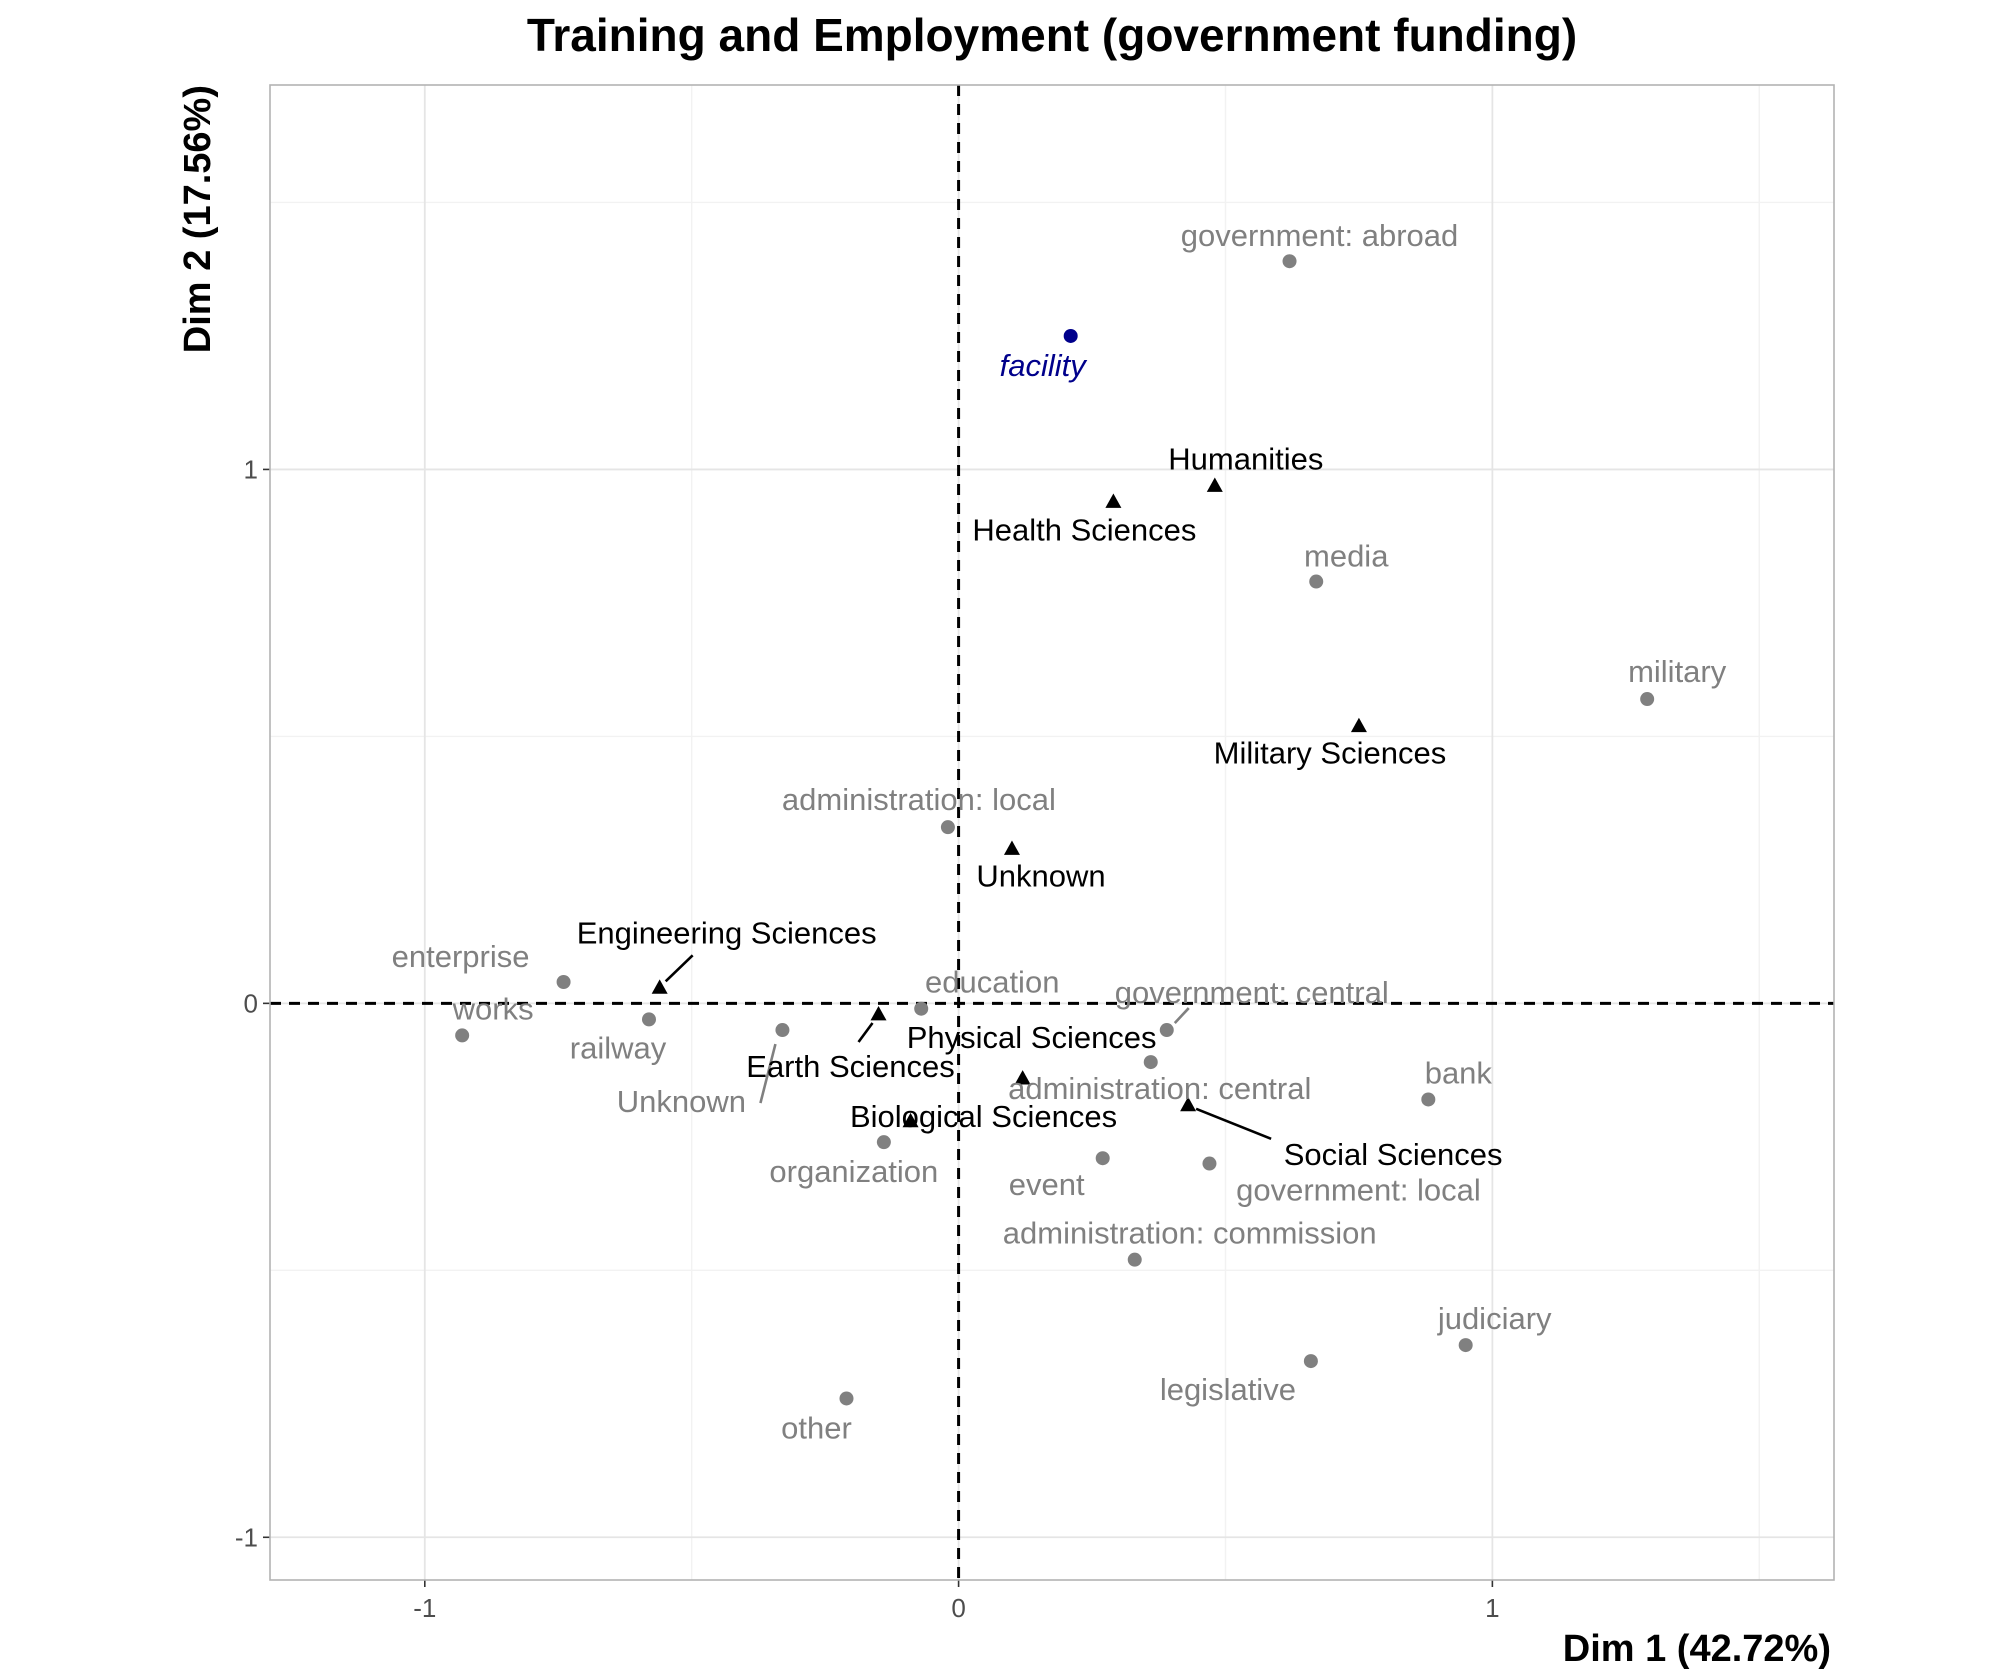  What do you see at coordinates (424, 1608) in the screenshot?
I see `x-tick-label: -1` at bounding box center [424, 1608].